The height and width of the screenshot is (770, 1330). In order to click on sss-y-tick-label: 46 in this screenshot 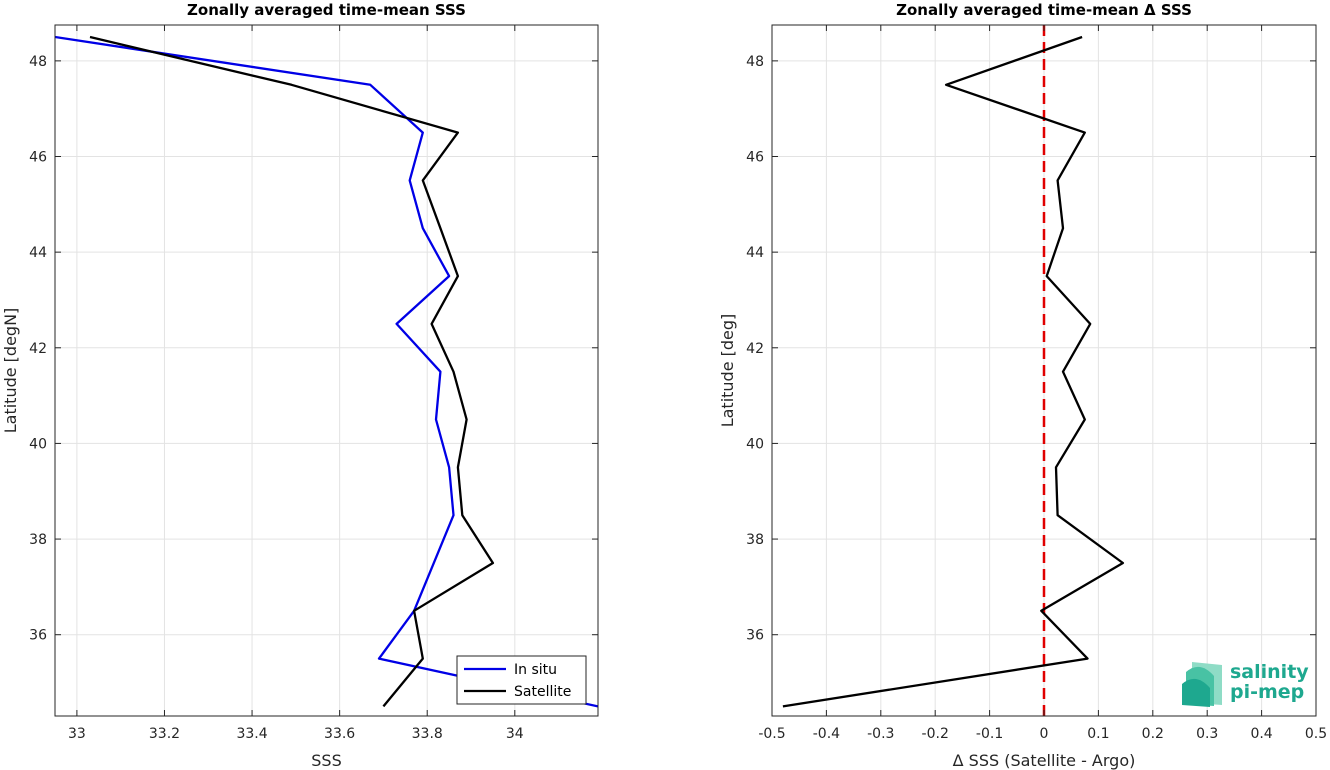, I will do `click(38, 158)`.